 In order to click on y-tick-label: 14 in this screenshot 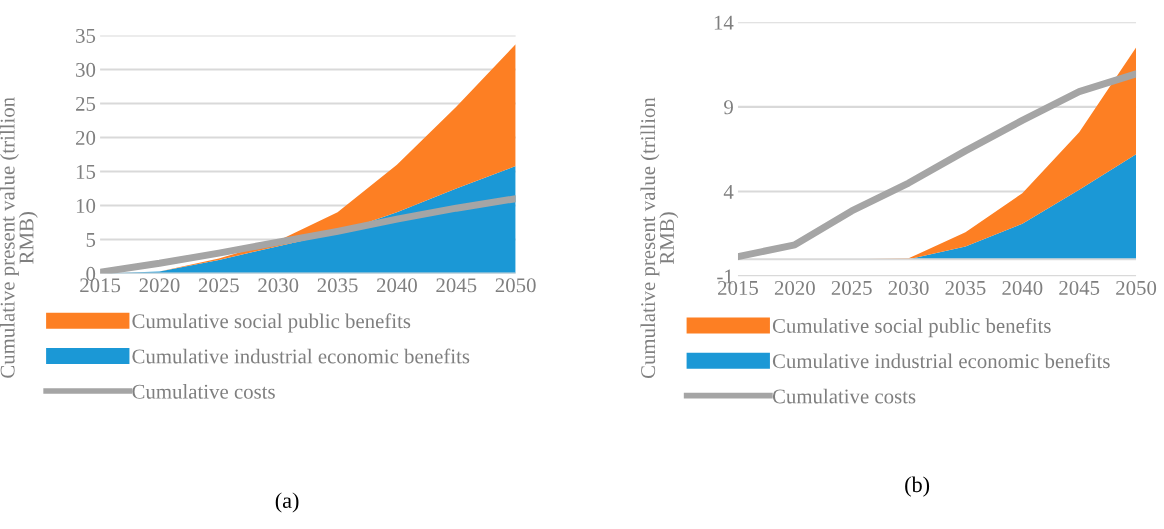, I will do `click(724, 22)`.